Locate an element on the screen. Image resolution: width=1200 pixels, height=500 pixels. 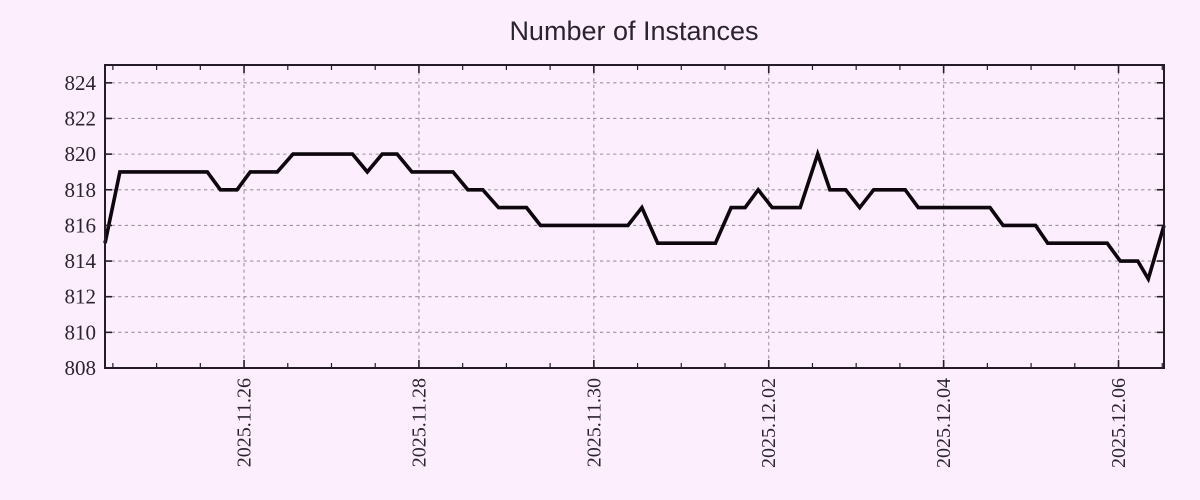
x-tick-label: 2025.12.02 is located at coordinates (769, 423).